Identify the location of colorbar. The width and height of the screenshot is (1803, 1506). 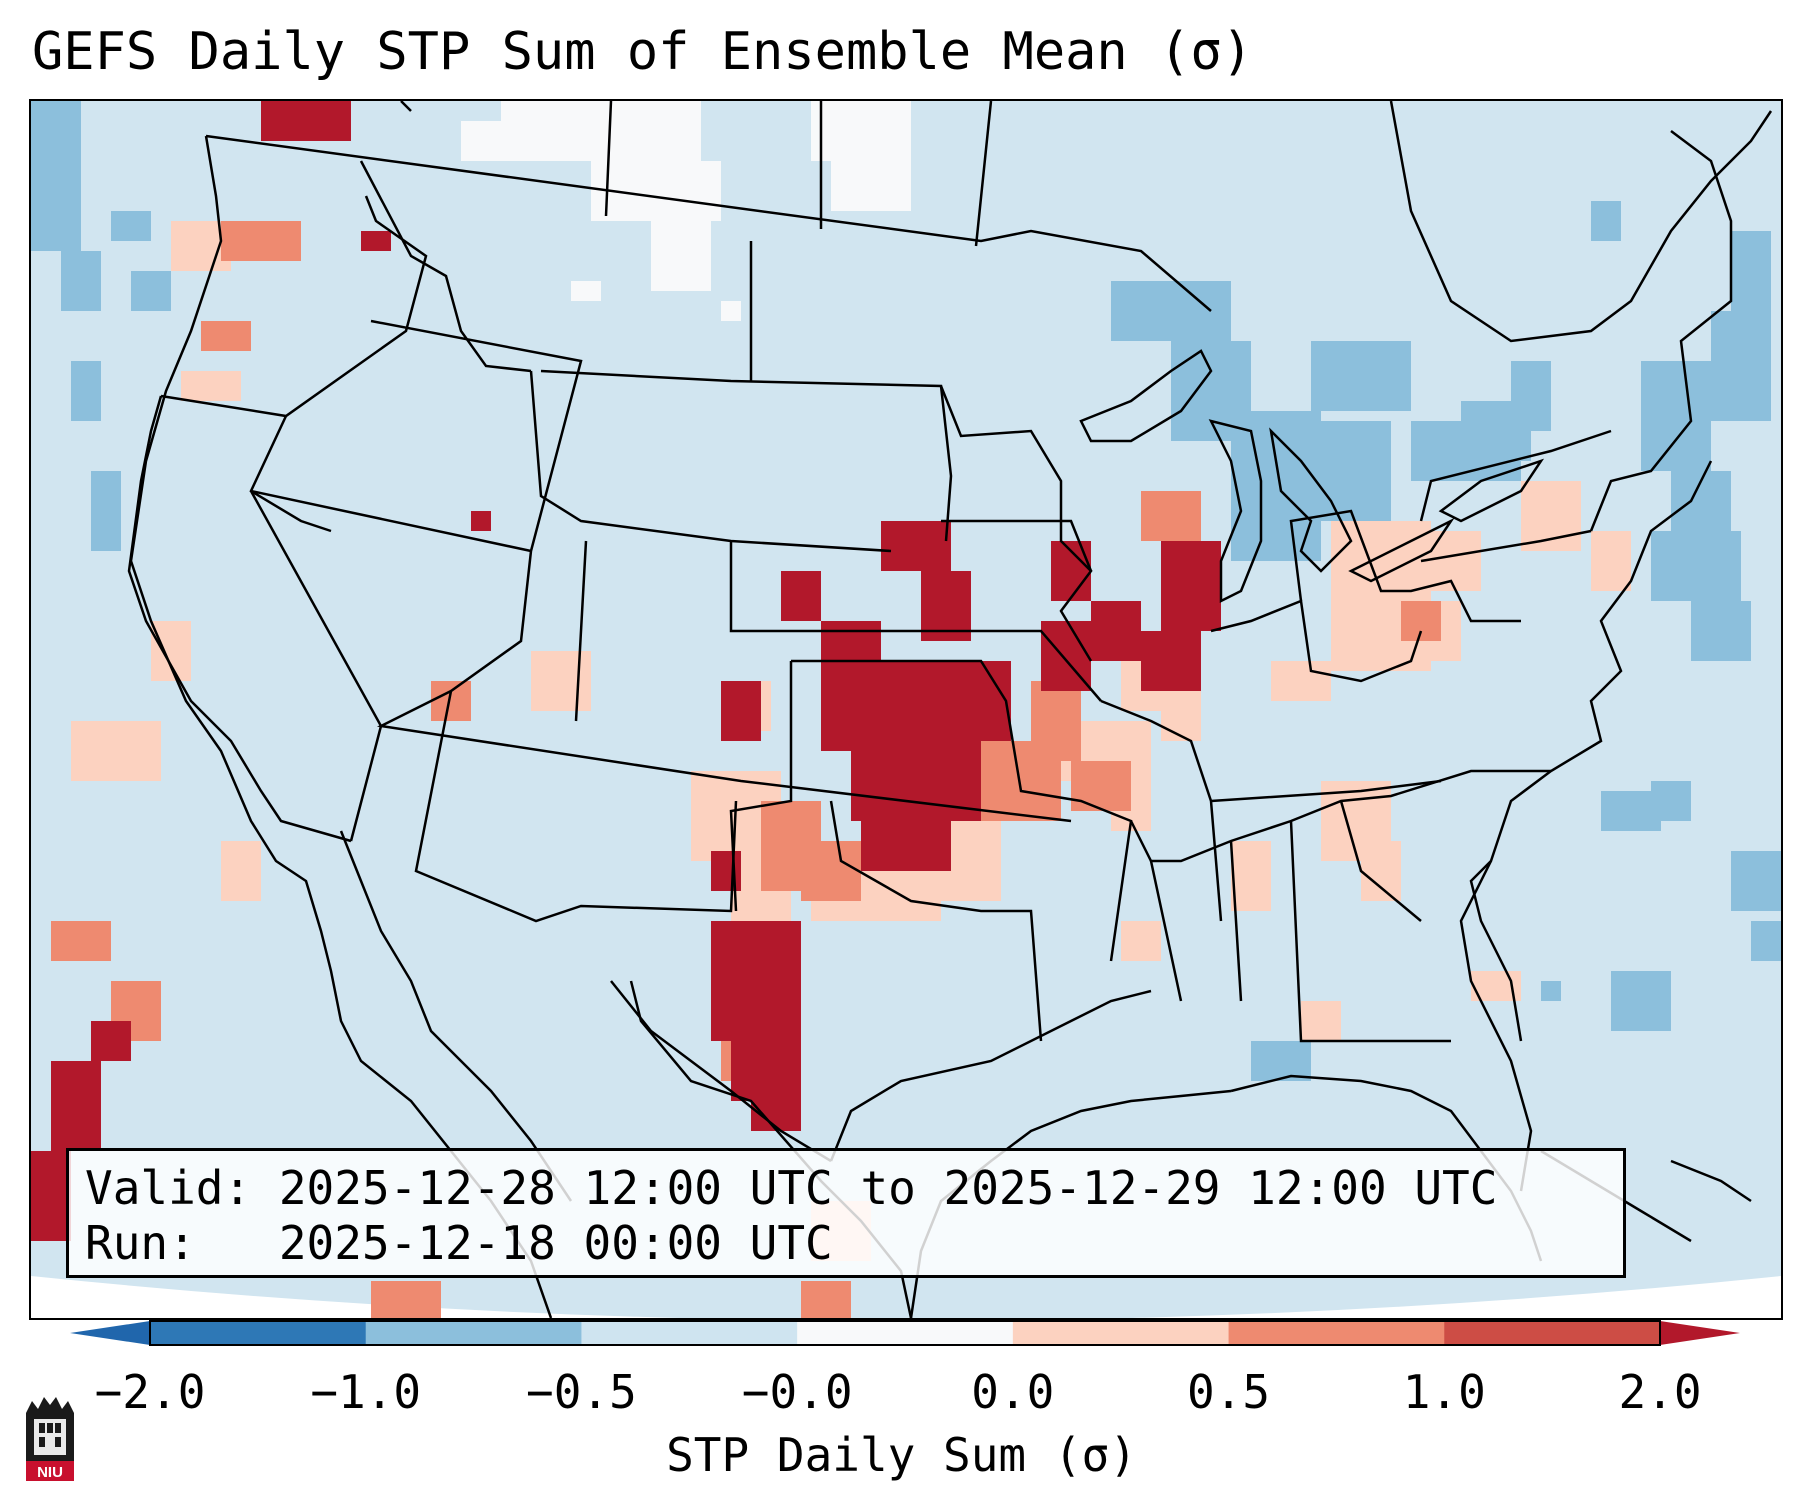
(905, 1333).